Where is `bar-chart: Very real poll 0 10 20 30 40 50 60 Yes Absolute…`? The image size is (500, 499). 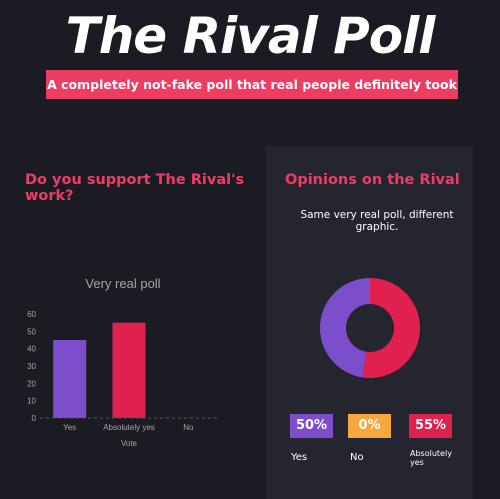
bar-chart: Very real poll 0 10 20 30 40 50 60 Yes Absolute… is located at coordinates (122, 362).